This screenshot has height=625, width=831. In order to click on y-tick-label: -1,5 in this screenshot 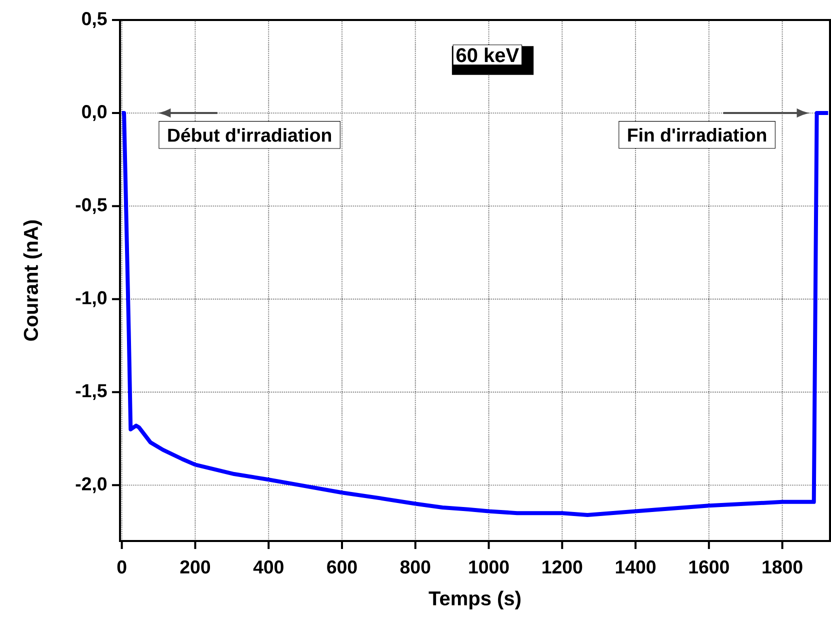, I will do `click(91, 392)`.